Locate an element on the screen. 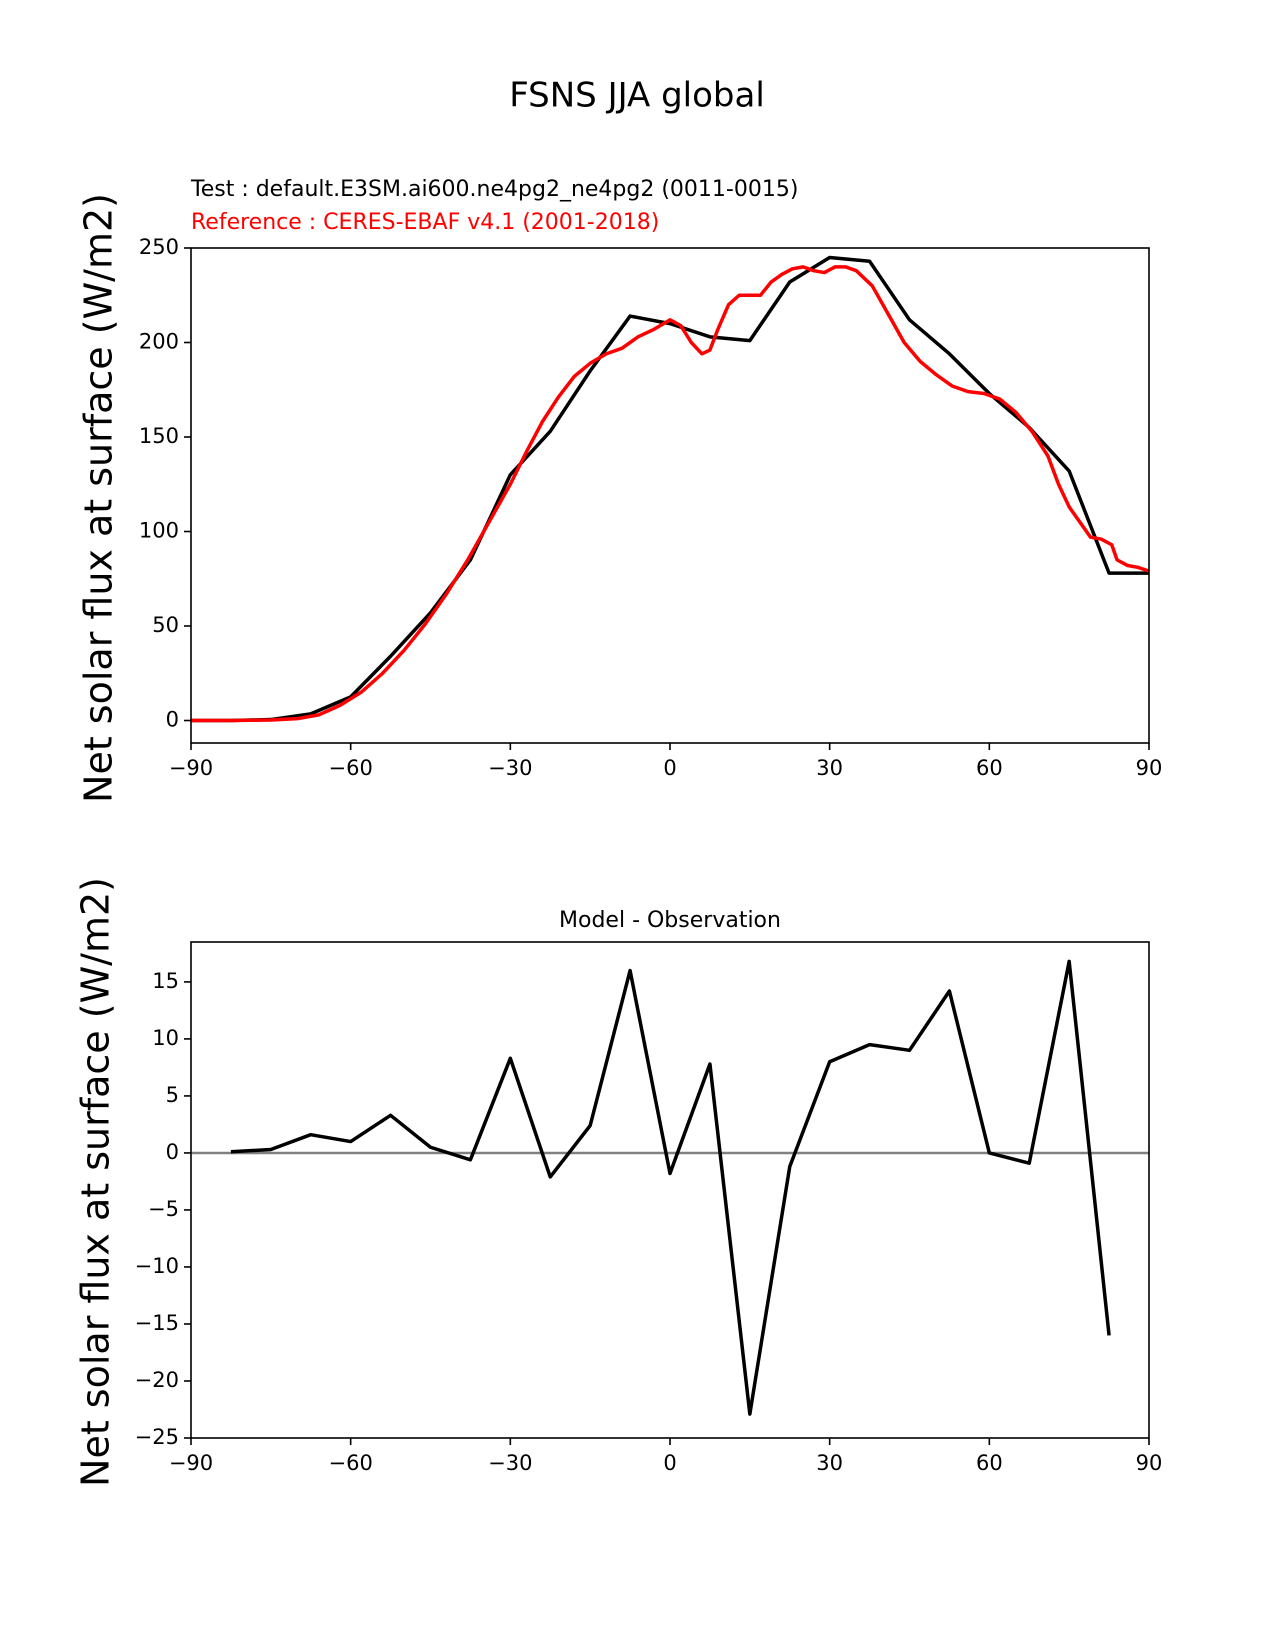 The height and width of the screenshot is (1650, 1275). top-xtick-label: 60 is located at coordinates (989, 768).